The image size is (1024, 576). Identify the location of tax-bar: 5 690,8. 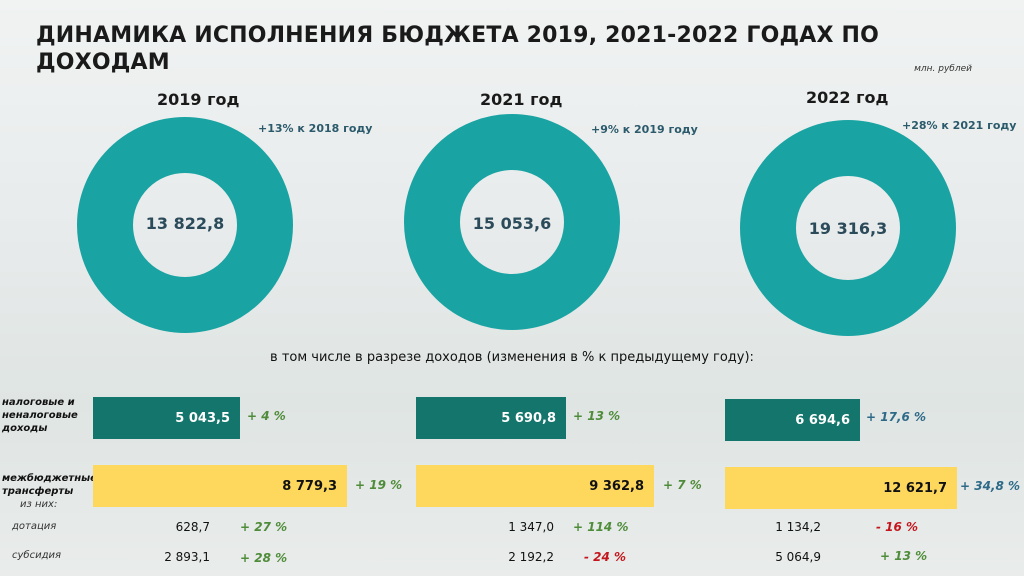
(491, 418).